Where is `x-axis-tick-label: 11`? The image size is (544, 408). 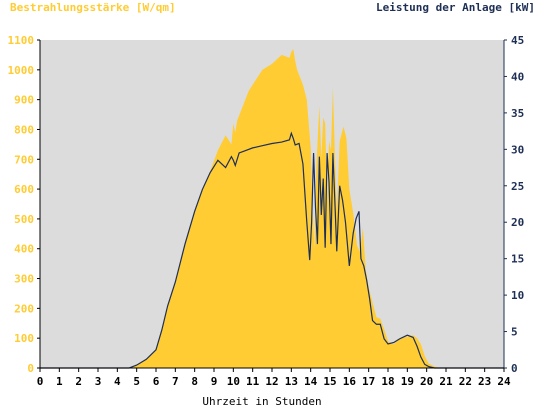 x-axis-tick-label: 11 is located at coordinates (253, 381).